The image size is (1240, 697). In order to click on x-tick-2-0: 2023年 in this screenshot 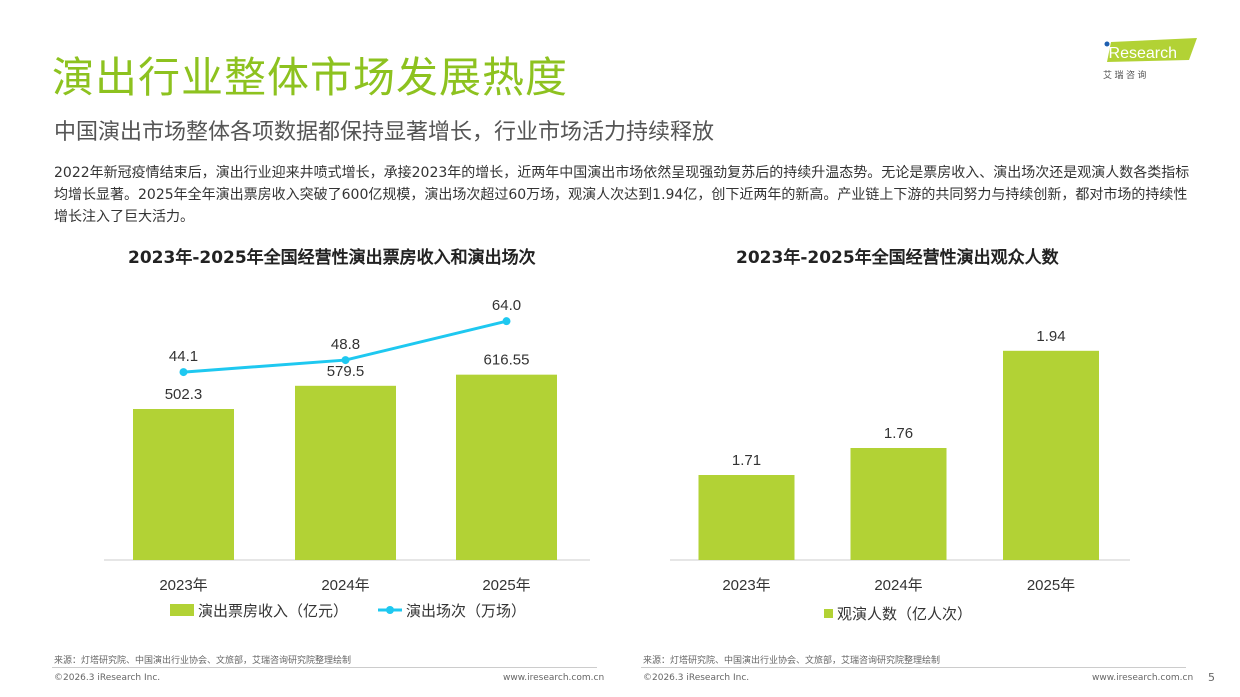, I will do `click(746, 585)`.